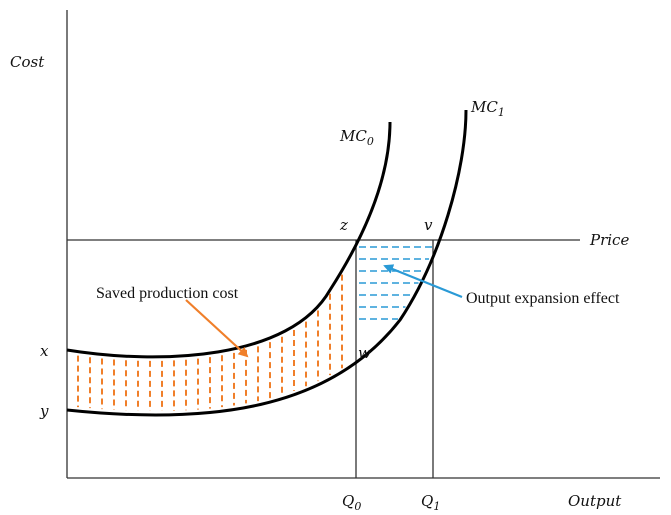 Image resolution: width=671 pixels, height=515 pixels. I want to click on point-x-label: x, so click(44, 351).